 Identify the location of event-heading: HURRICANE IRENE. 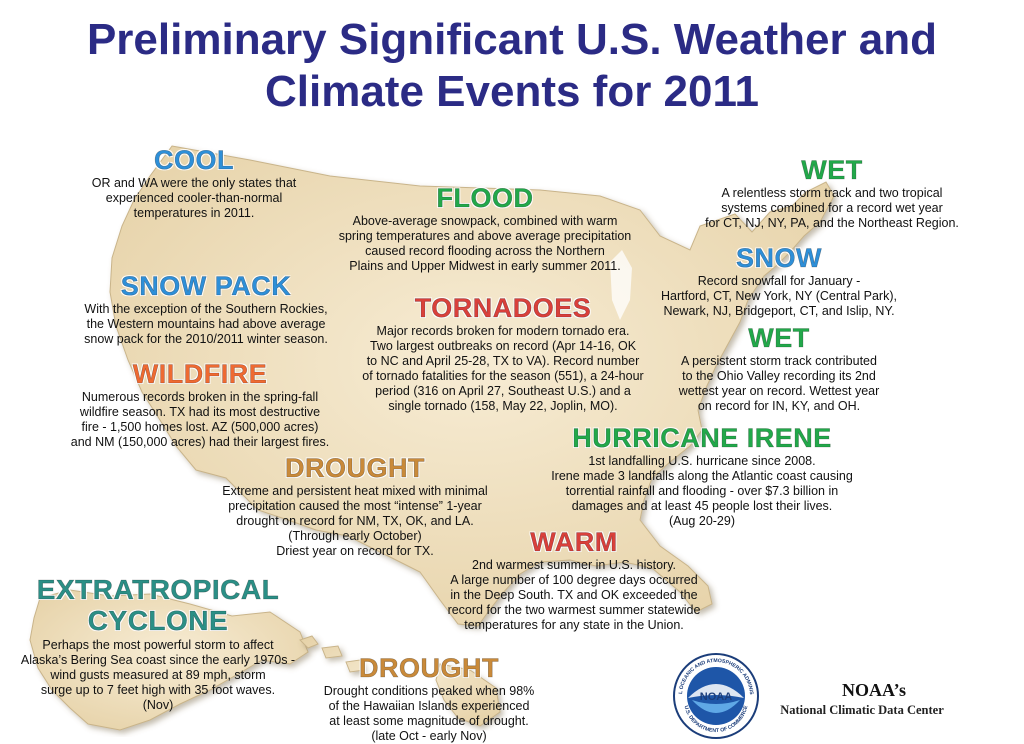
(702, 438).